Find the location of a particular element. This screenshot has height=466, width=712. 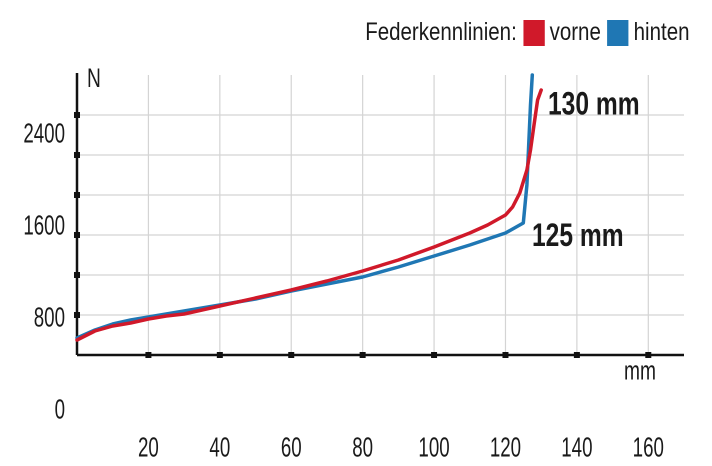

x-tick-label: 140 is located at coordinates (576, 447).